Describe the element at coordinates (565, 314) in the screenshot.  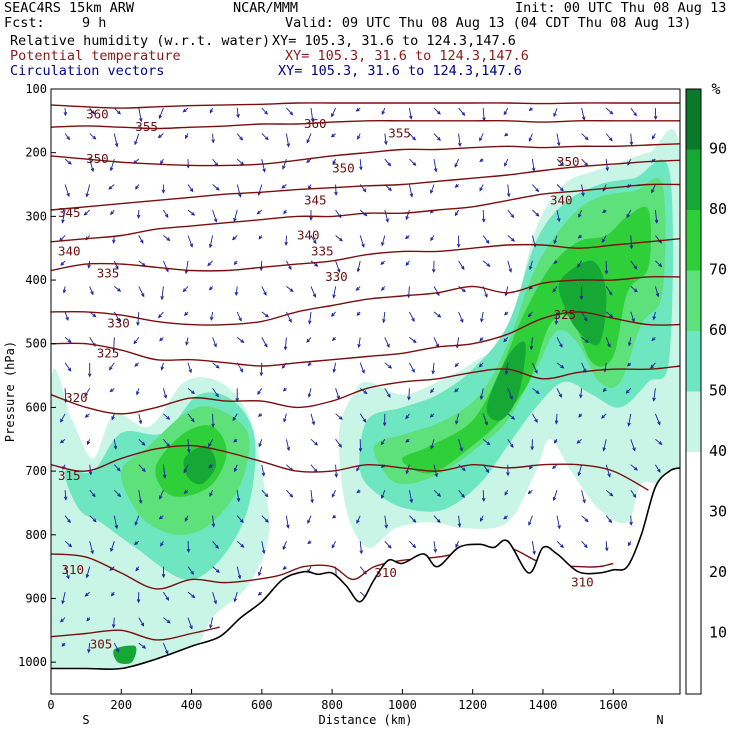
I see `theta-label-325: 325` at that location.